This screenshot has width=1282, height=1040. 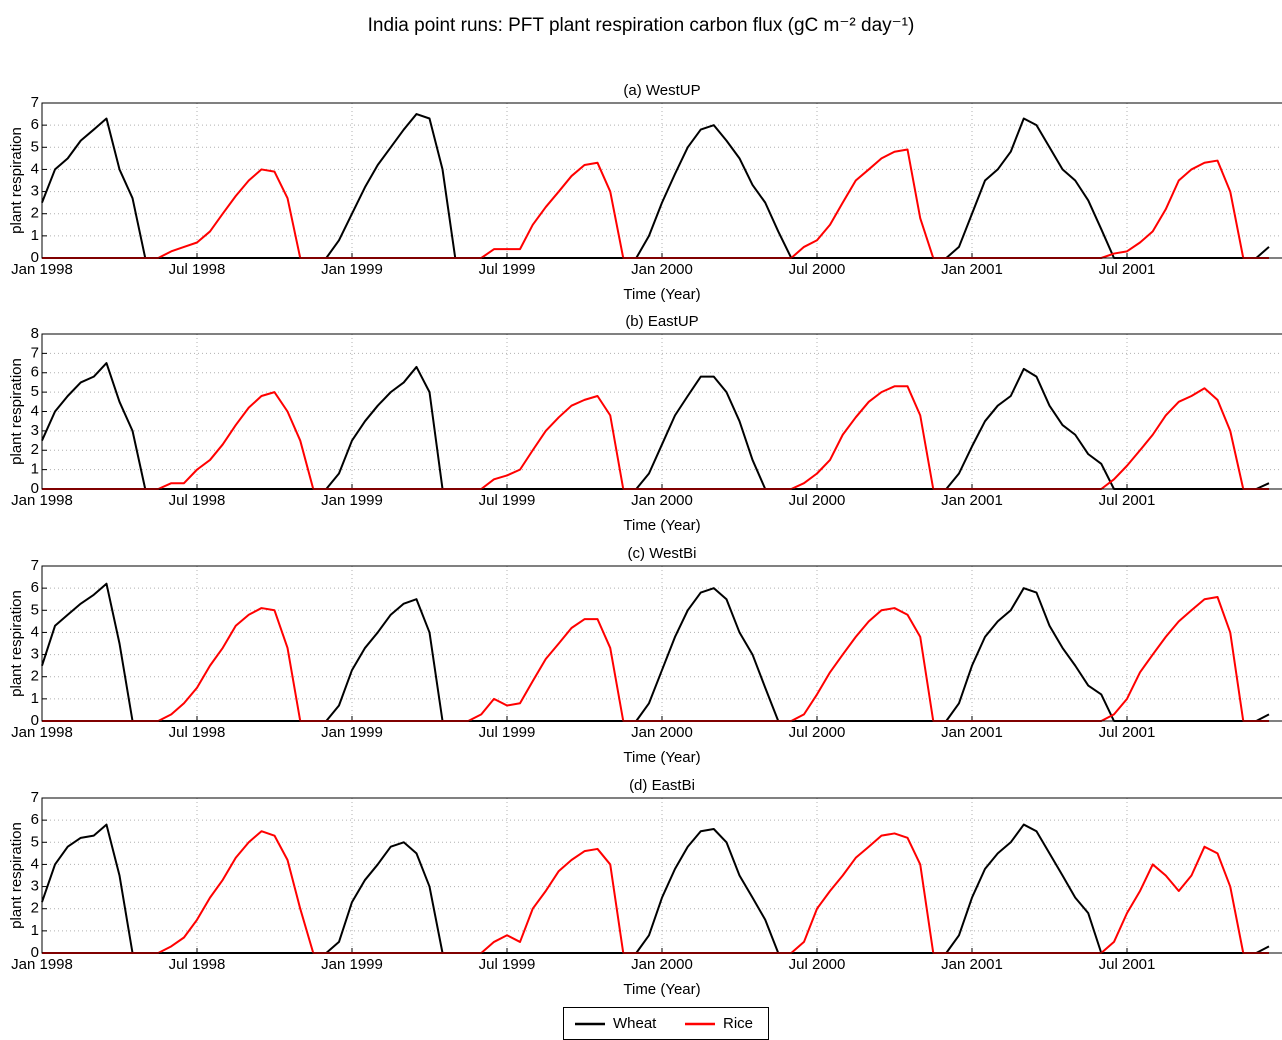 I want to click on subplot-title: (d) EastBi, so click(x=662, y=785).